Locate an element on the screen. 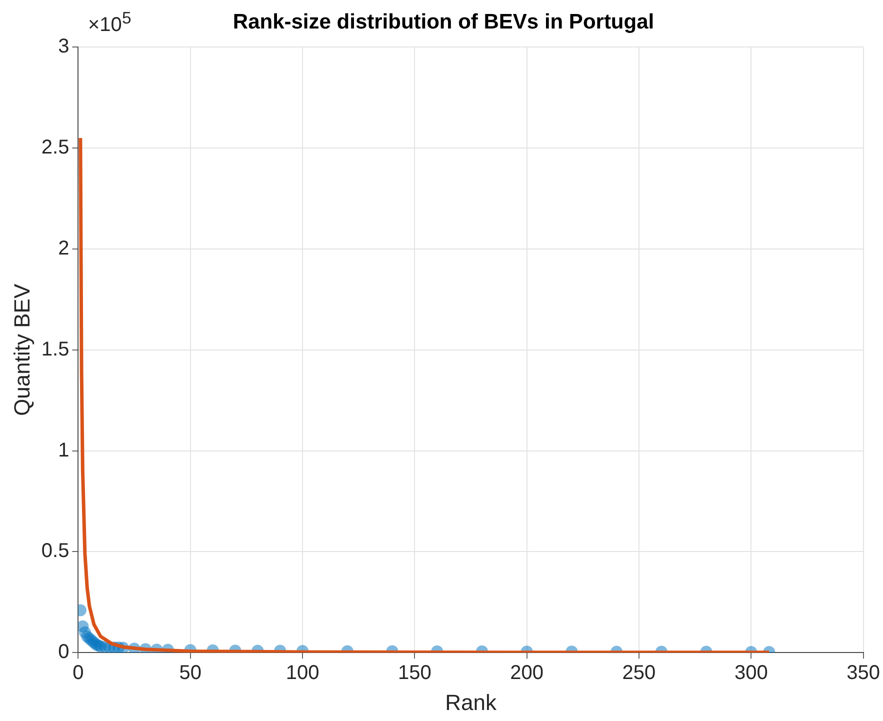 Image resolution: width=883 pixels, height=721 pixels. y-tick-label: 2.5 is located at coordinates (55, 147).